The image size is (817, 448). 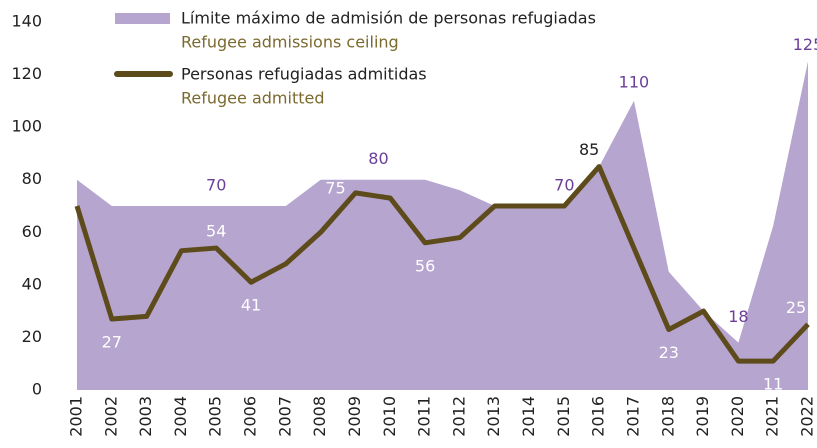 What do you see at coordinates (805, 44) in the screenshot?
I see `data-label: 125` at bounding box center [805, 44].